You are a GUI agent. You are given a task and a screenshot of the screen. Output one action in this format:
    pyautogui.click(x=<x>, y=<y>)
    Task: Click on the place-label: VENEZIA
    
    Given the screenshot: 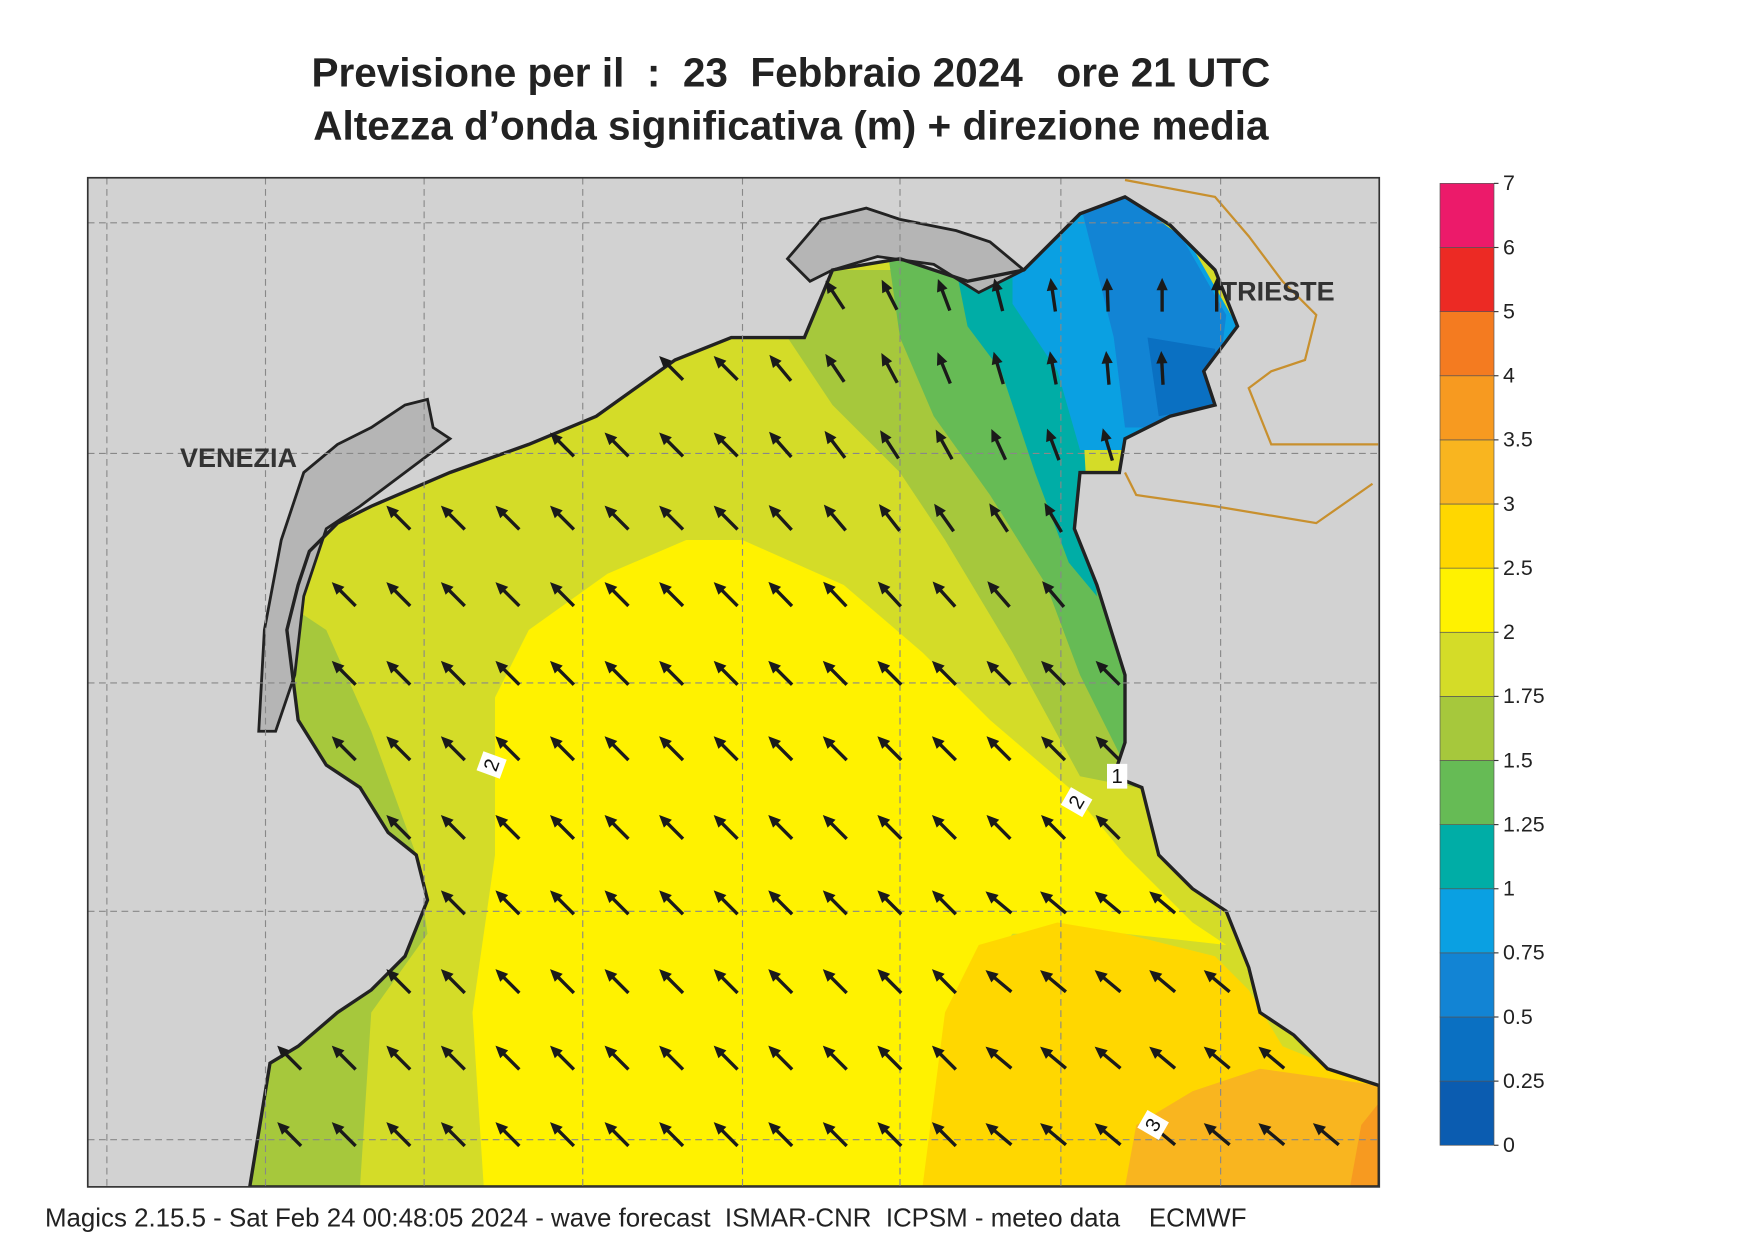 What is the action you would take?
    pyautogui.click(x=238, y=458)
    